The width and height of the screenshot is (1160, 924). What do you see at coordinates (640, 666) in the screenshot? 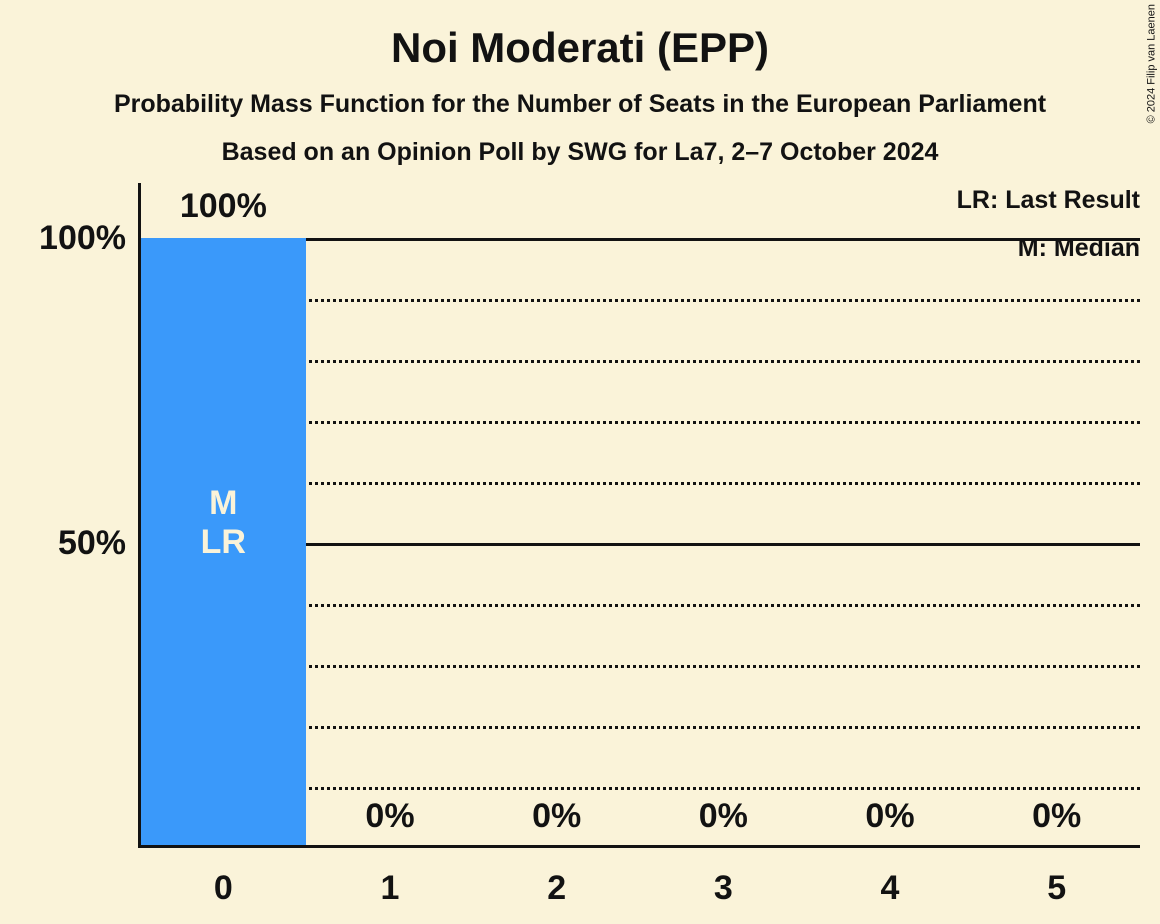
I see `gridline-30pct` at bounding box center [640, 666].